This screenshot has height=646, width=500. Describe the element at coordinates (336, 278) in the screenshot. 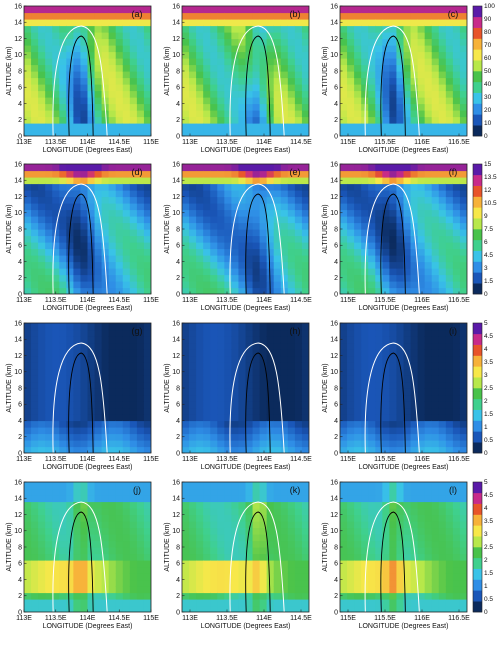

I see `y-tick-label: 2` at that location.